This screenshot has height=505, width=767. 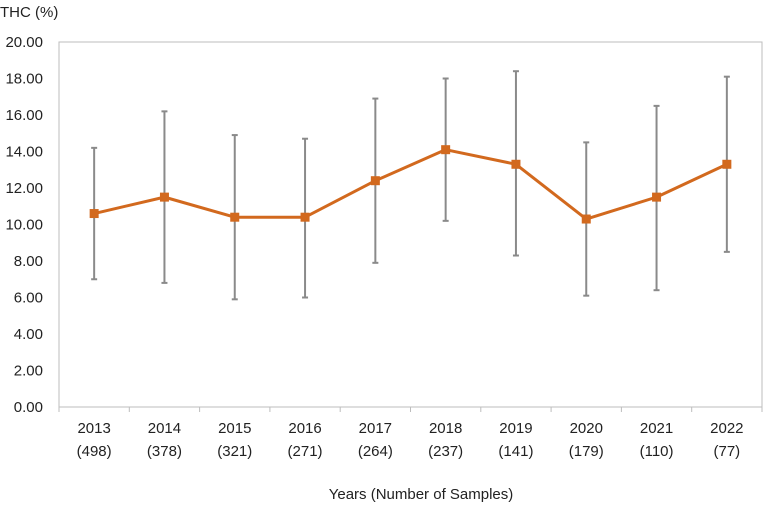 What do you see at coordinates (24, 42) in the screenshot?
I see `y-tick-label: 20.00` at bounding box center [24, 42].